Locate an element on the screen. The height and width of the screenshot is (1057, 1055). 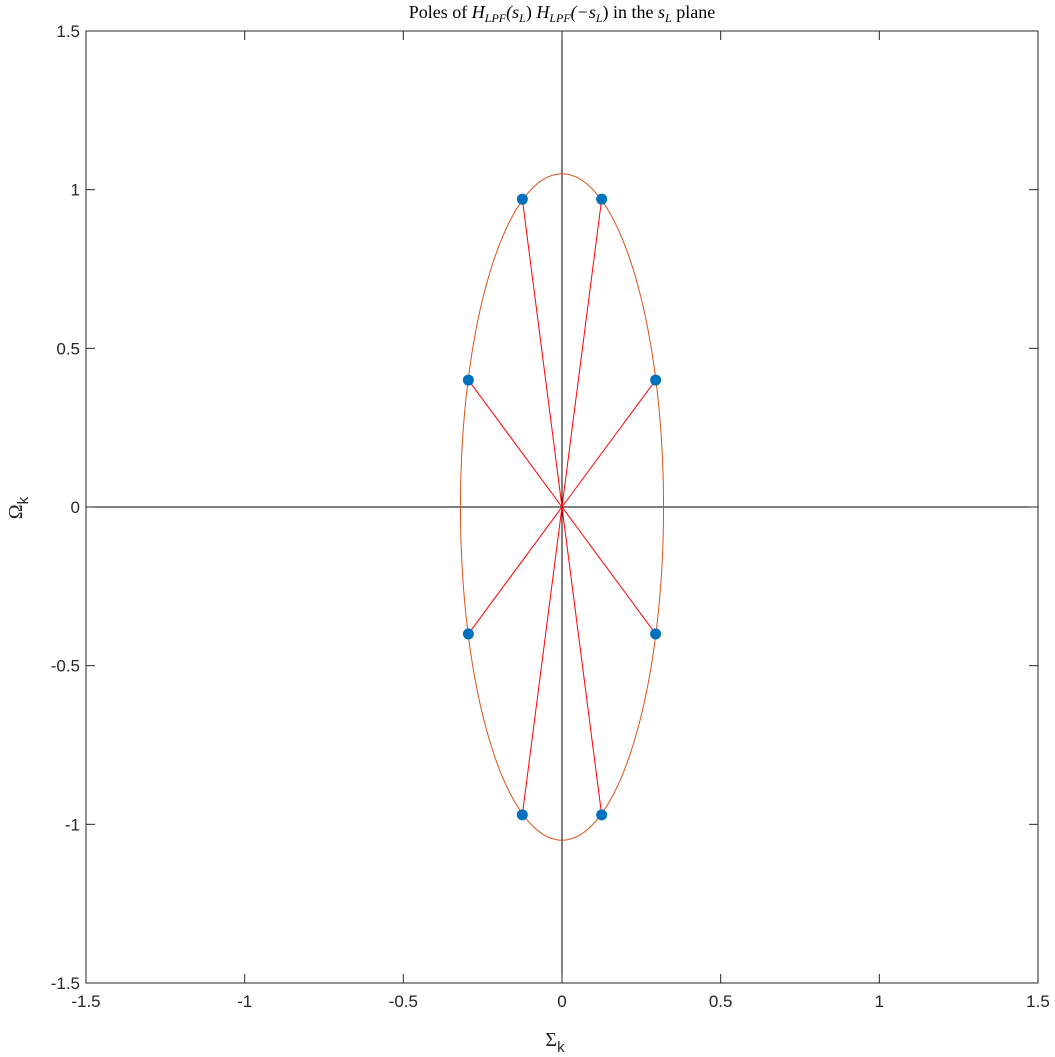
ellipse-curve is located at coordinates (562, 507).